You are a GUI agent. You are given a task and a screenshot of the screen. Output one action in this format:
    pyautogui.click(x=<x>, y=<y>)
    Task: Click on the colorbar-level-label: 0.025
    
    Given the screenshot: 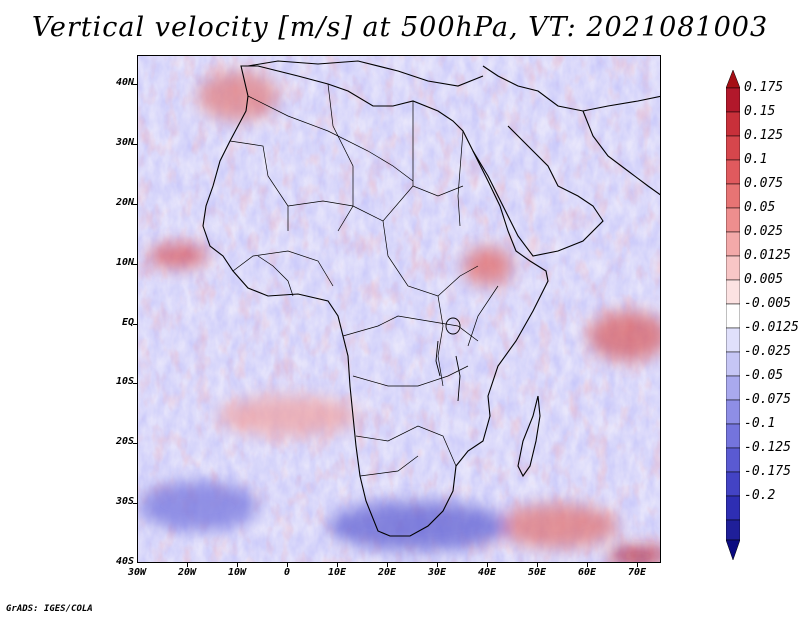 What is the action you would take?
    pyautogui.click(x=764, y=231)
    